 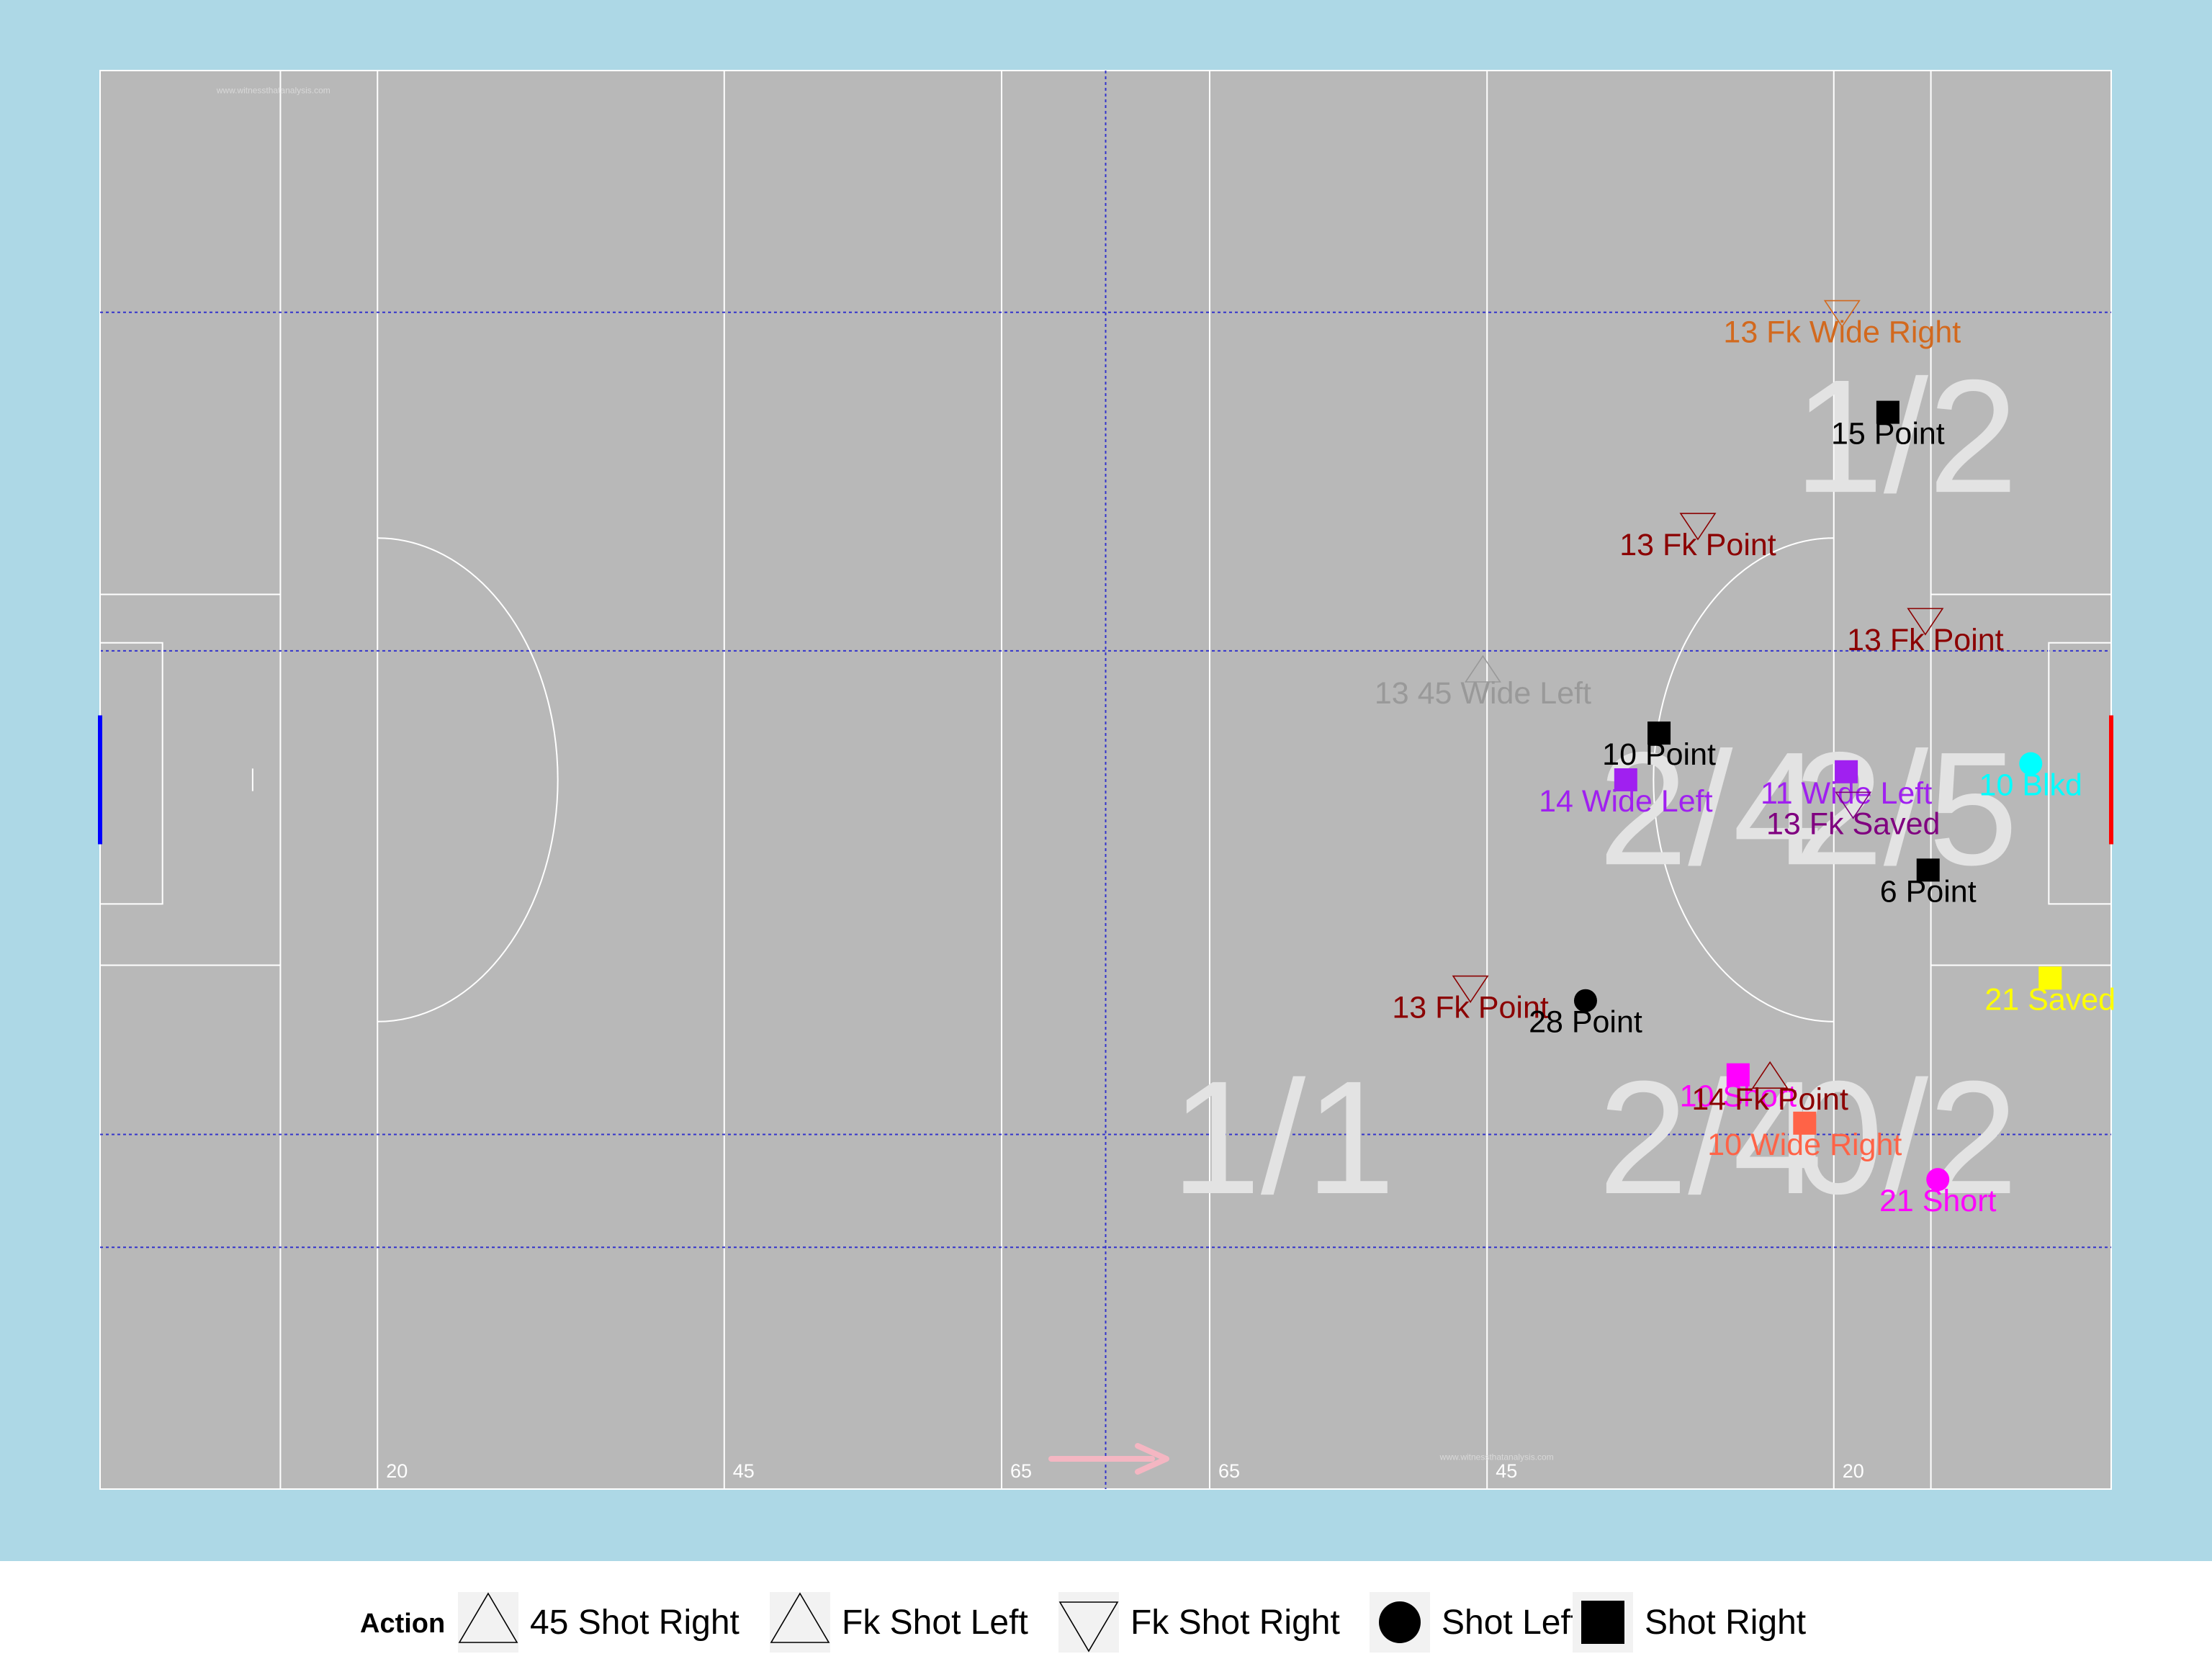 I want to click on shot: 11 Wide Left, so click(x=1847, y=785).